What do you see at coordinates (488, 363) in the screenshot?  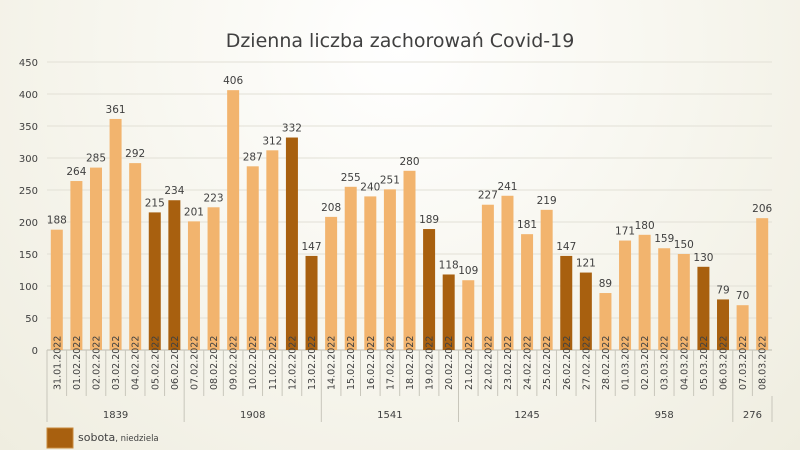 I see `x-tick-label: 22.02.2022` at bounding box center [488, 363].